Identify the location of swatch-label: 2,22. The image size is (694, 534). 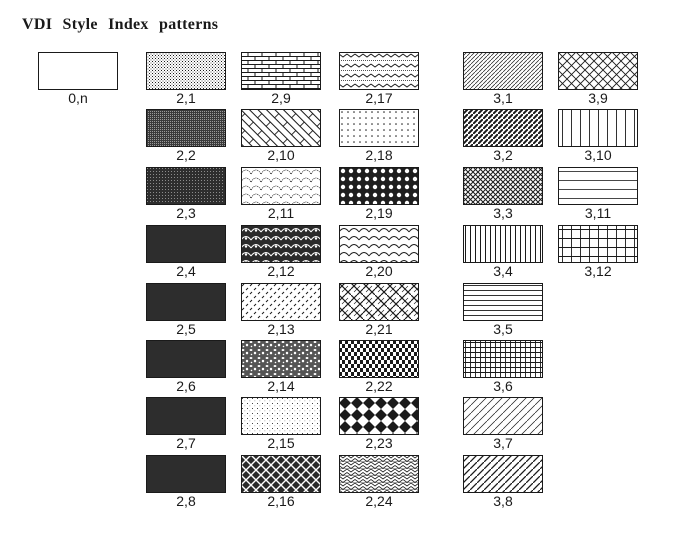
(379, 386).